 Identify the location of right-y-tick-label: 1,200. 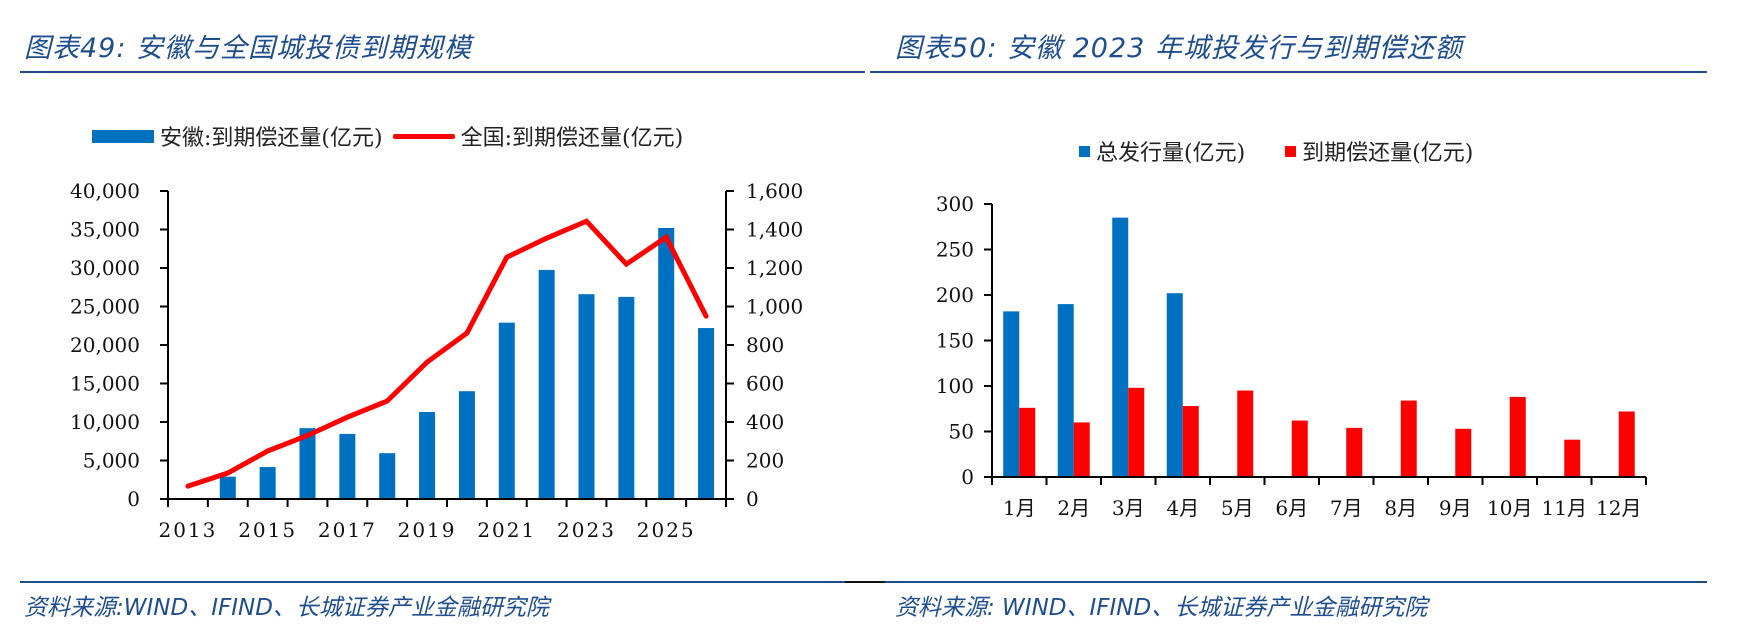
(774, 268).